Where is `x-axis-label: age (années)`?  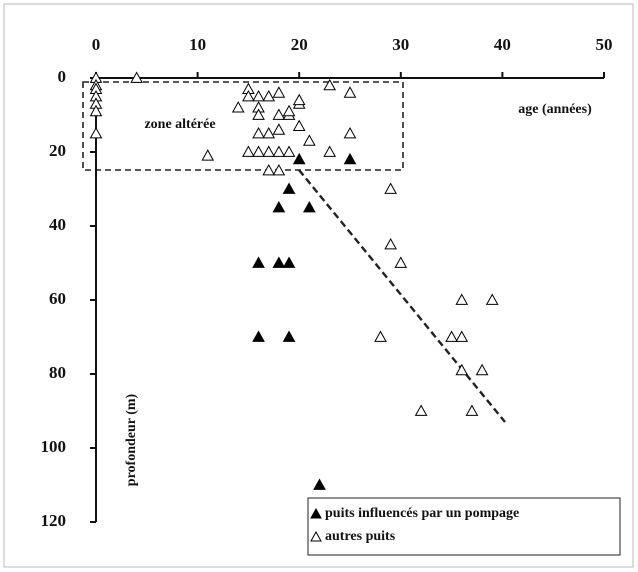 x-axis-label: age (années) is located at coordinates (555, 109).